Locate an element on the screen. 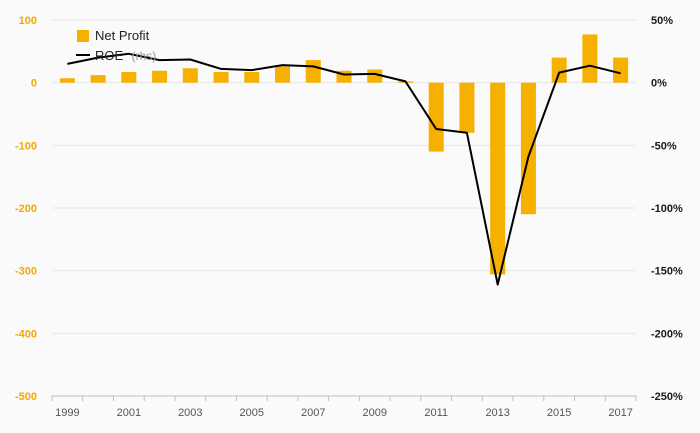  bar-net-profit-2015 is located at coordinates (559, 70).